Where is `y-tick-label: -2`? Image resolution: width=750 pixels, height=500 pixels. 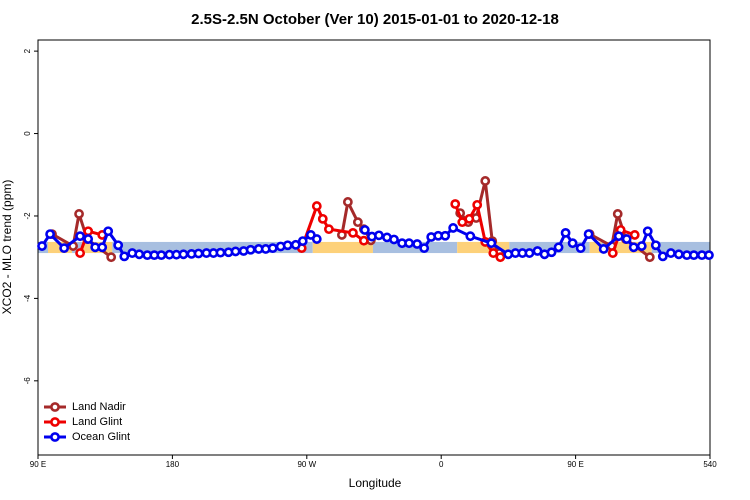 y-tick-label: -2 is located at coordinates (27, 216).